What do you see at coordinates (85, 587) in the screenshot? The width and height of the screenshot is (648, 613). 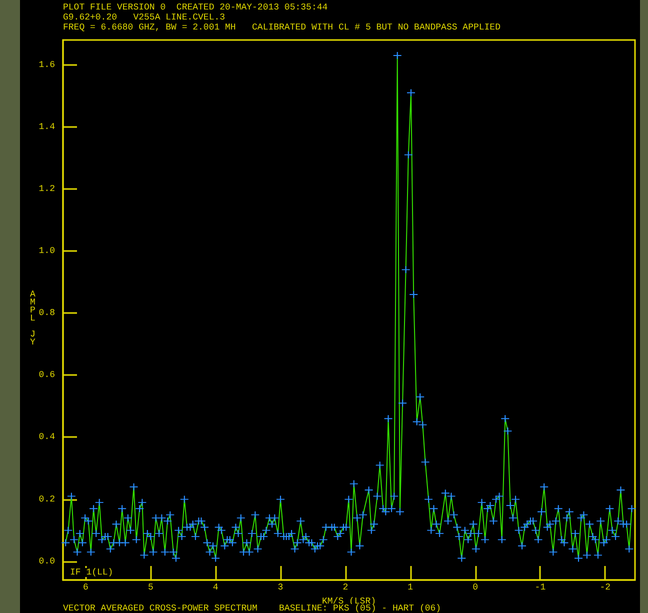 I see `x-tick-label: 6` at bounding box center [85, 587].